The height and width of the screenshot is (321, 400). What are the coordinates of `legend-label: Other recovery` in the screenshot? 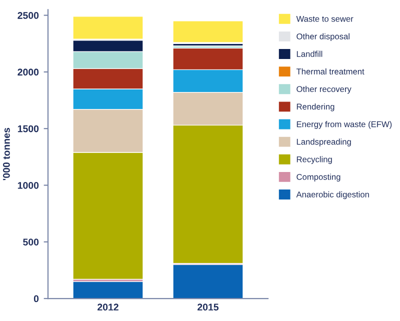 It's located at (324, 90).